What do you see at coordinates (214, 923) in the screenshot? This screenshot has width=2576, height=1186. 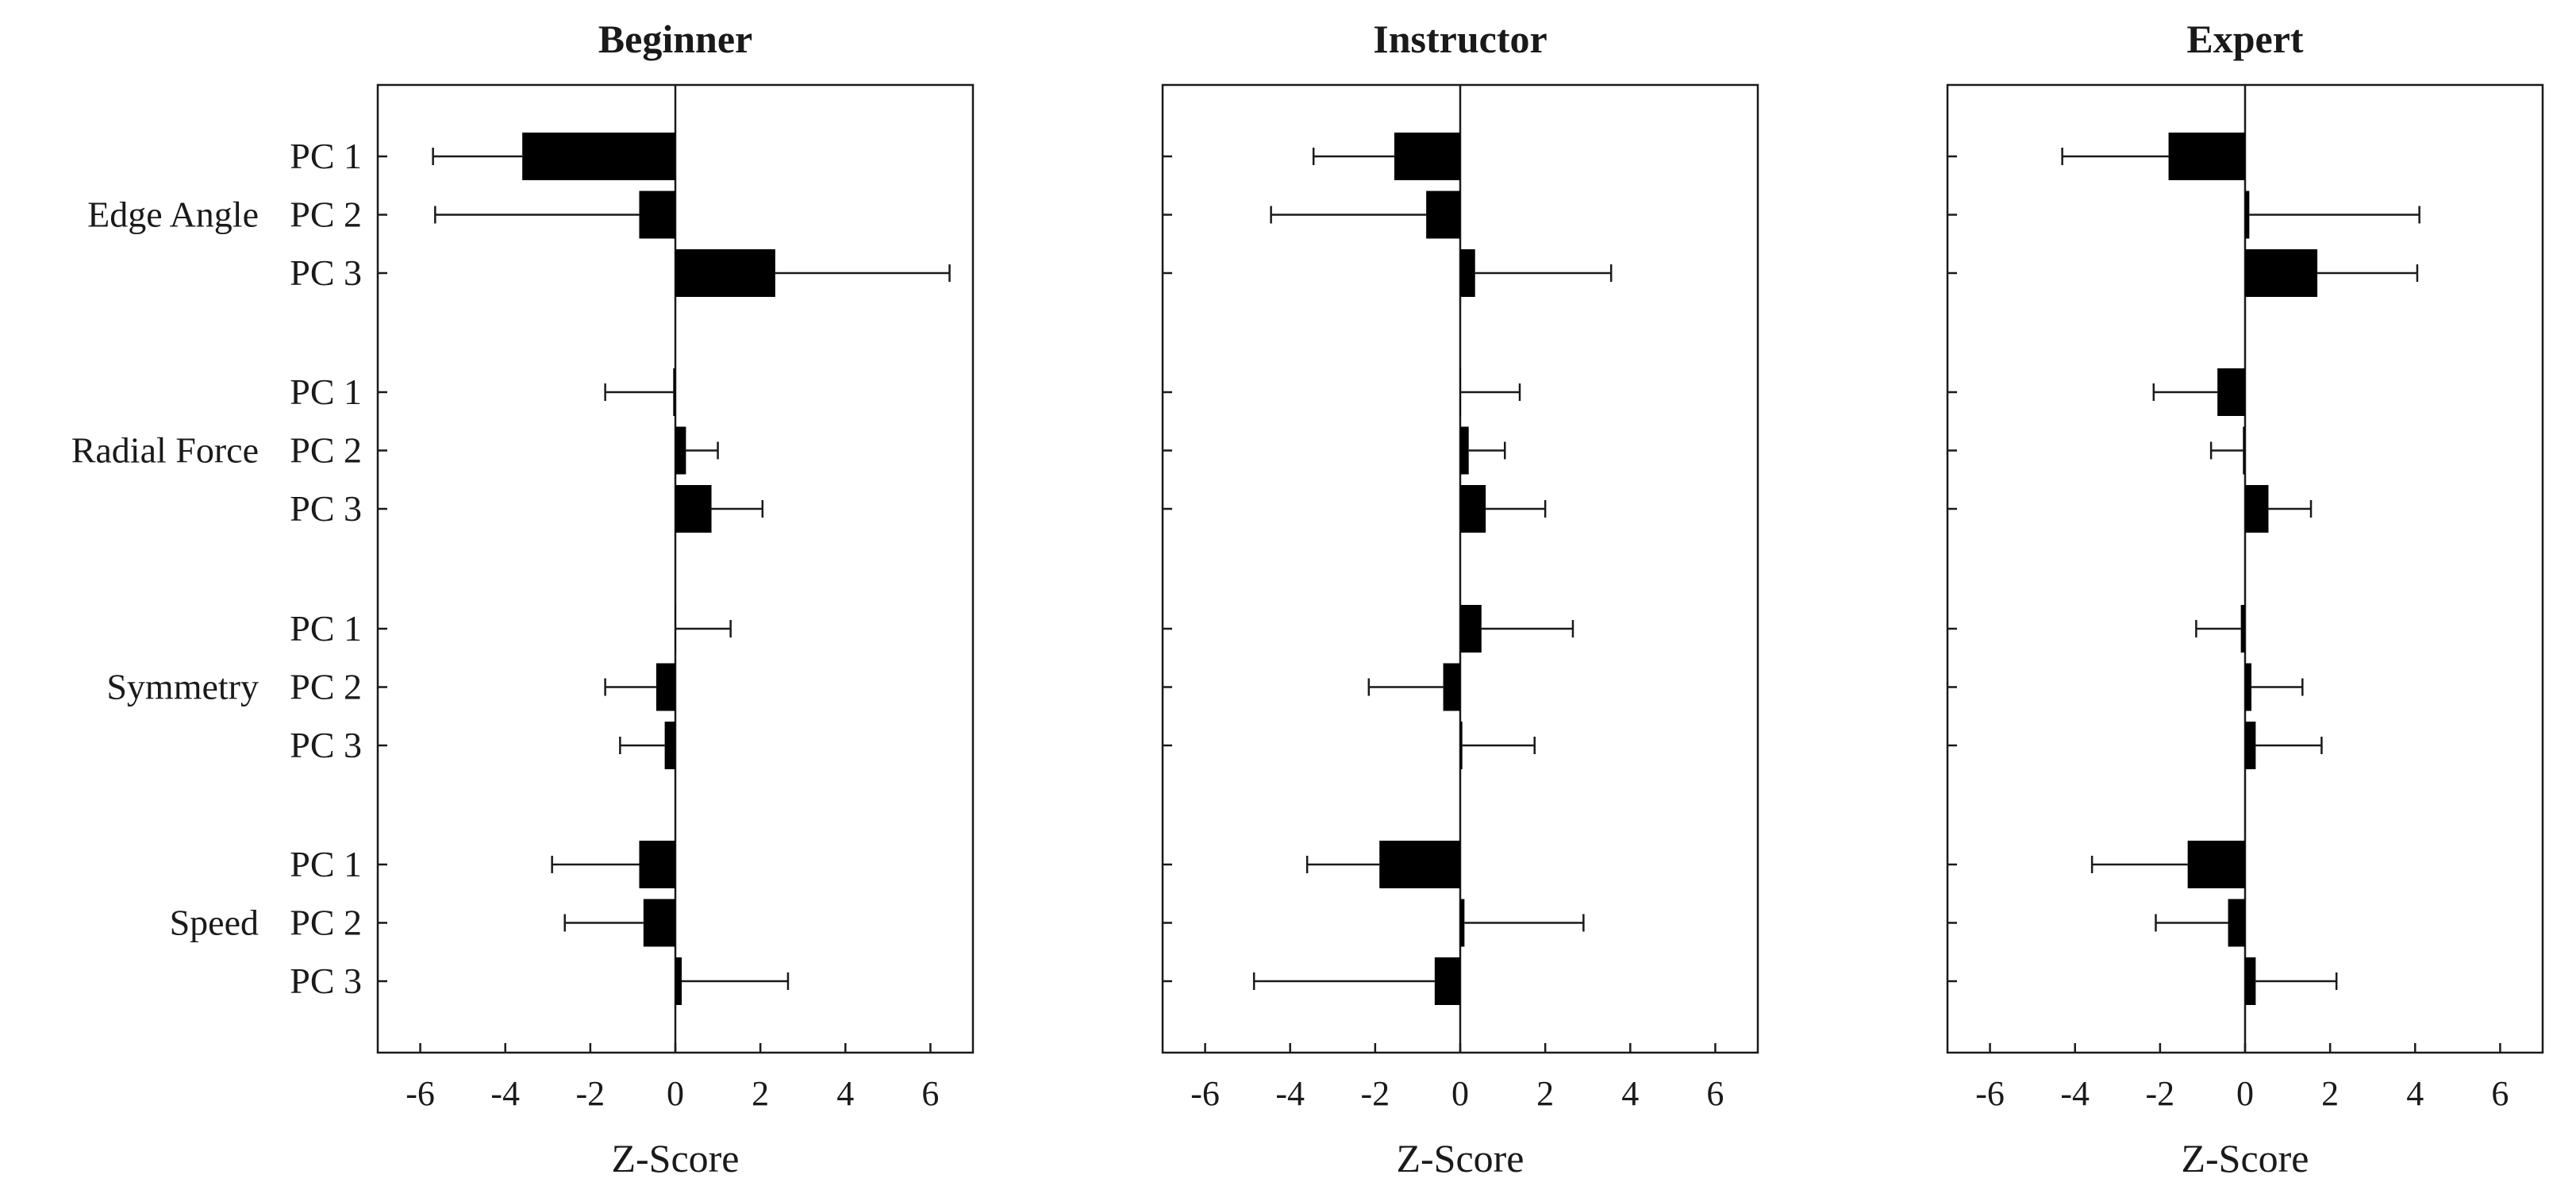 I see `group-label: Speed` at bounding box center [214, 923].